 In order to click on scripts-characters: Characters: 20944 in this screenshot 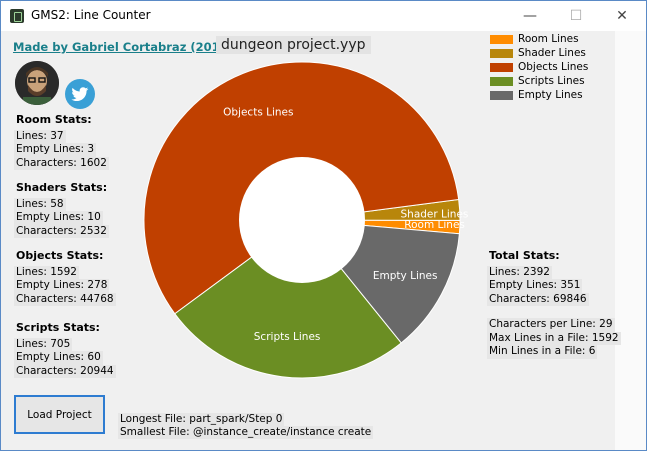, I will do `click(65, 371)`.